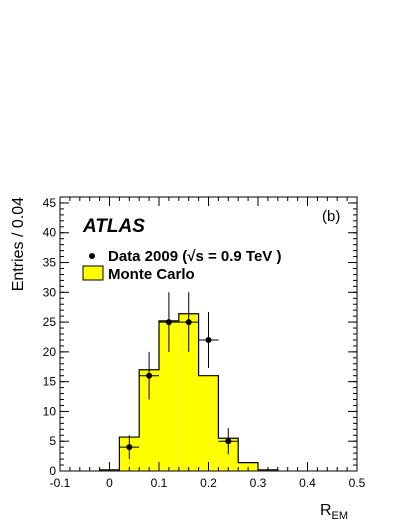 The width and height of the screenshot is (407, 527). I want to click on atlas-label: ATLAS, so click(113, 226).